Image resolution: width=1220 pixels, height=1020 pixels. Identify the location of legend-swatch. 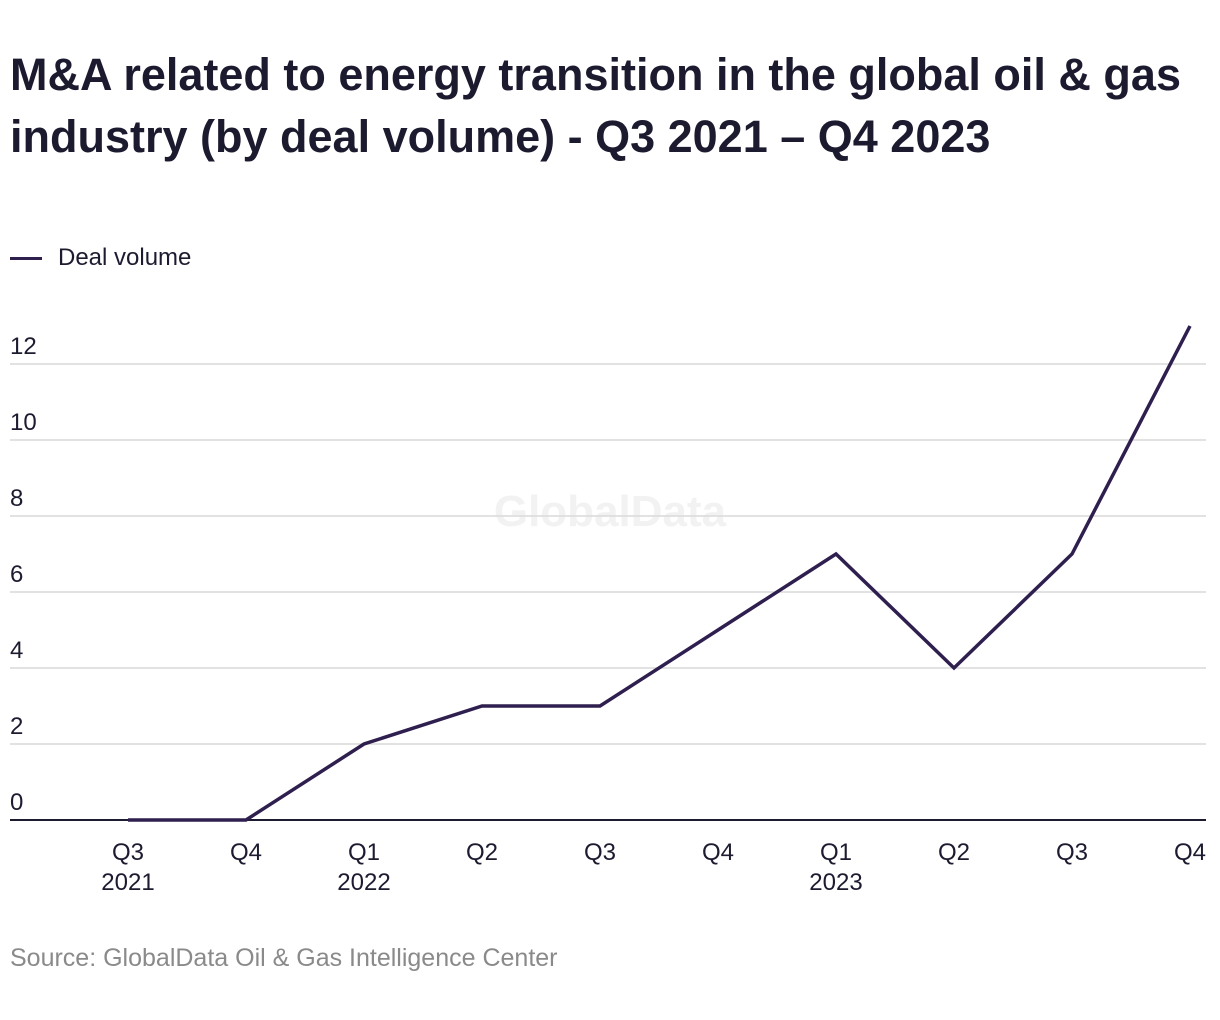
(26, 258).